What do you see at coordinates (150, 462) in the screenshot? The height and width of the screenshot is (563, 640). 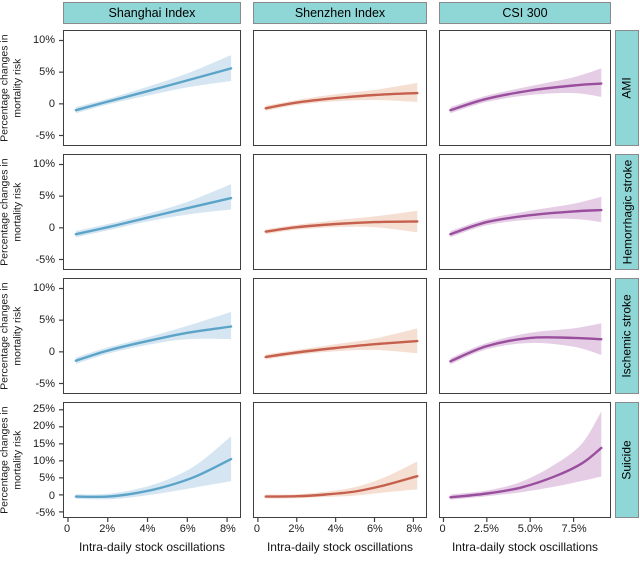 I see `panel-suicide-shanghai-index` at bounding box center [150, 462].